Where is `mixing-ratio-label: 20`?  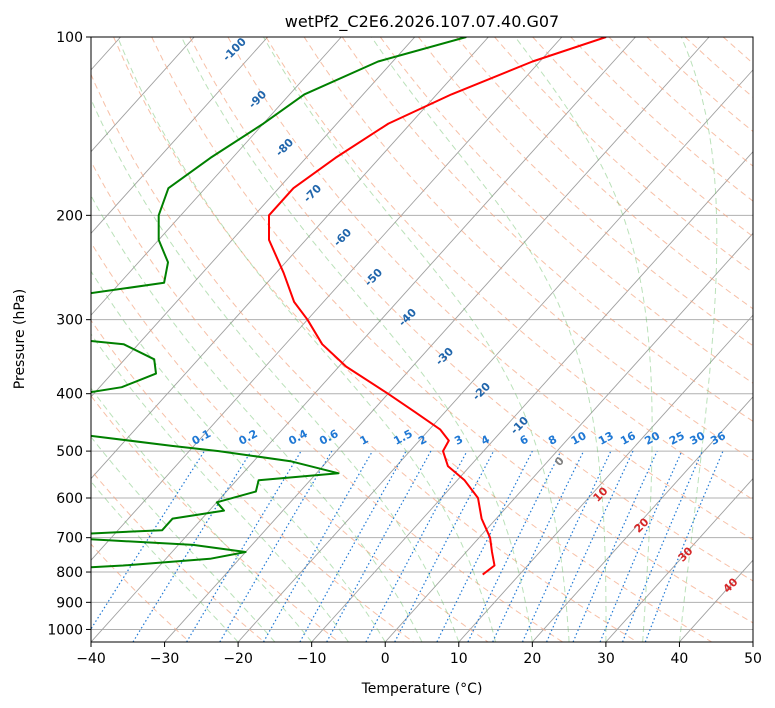
mixing-ratio-label: 20 is located at coordinates (652, 438).